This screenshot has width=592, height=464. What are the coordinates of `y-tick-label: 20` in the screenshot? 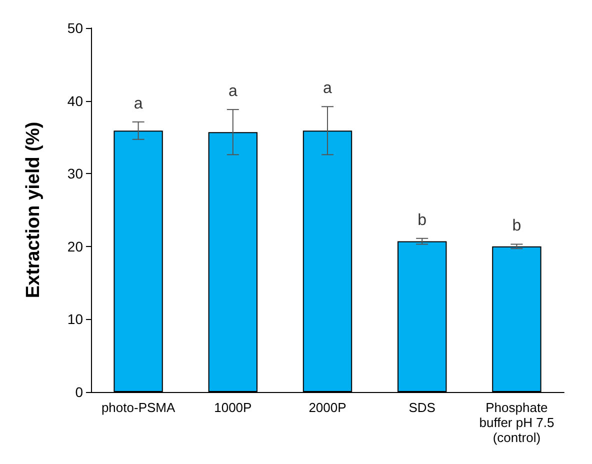 It's located at (75, 246).